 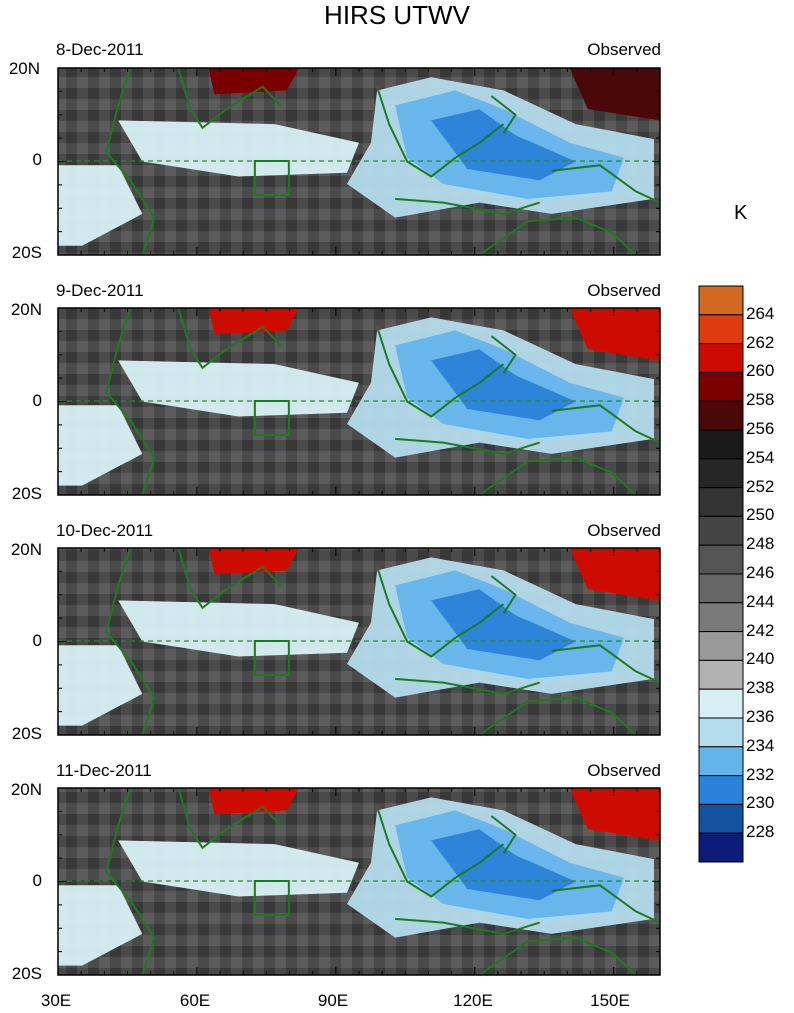 What do you see at coordinates (760, 313) in the screenshot?
I see `colorbar-tick-label: 264` at bounding box center [760, 313].